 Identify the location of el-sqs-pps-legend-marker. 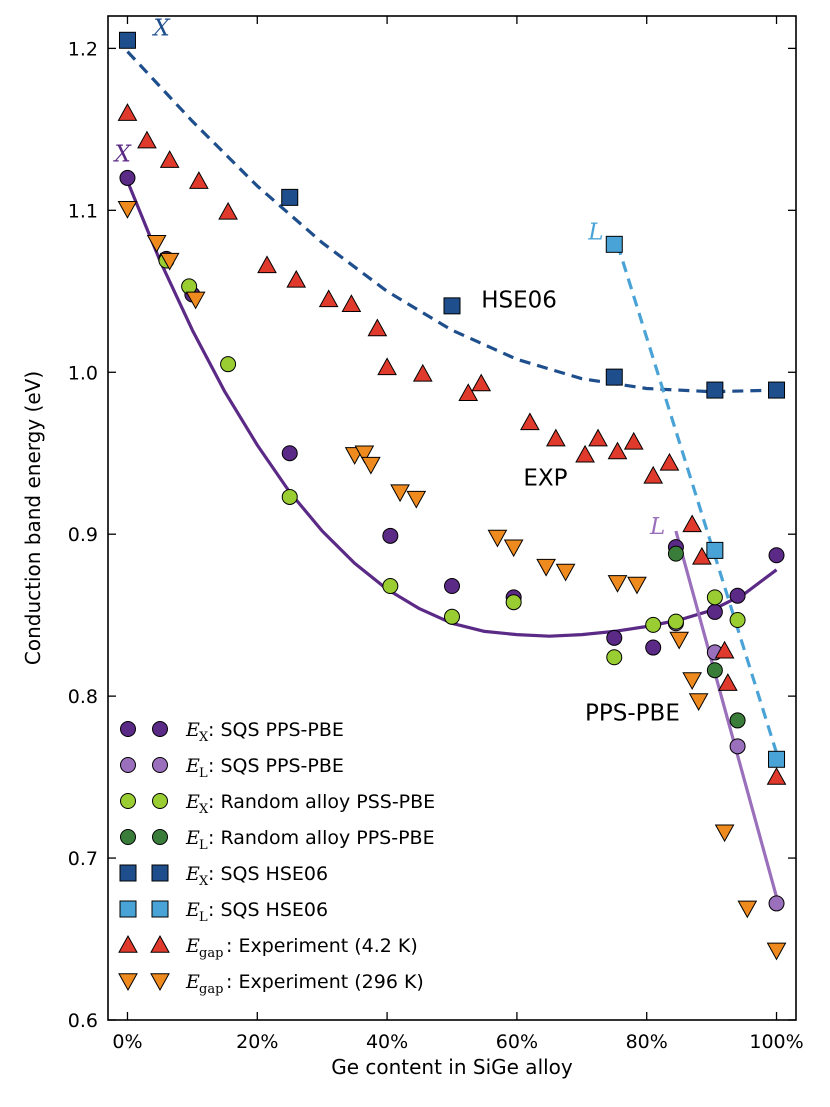
(160, 765).